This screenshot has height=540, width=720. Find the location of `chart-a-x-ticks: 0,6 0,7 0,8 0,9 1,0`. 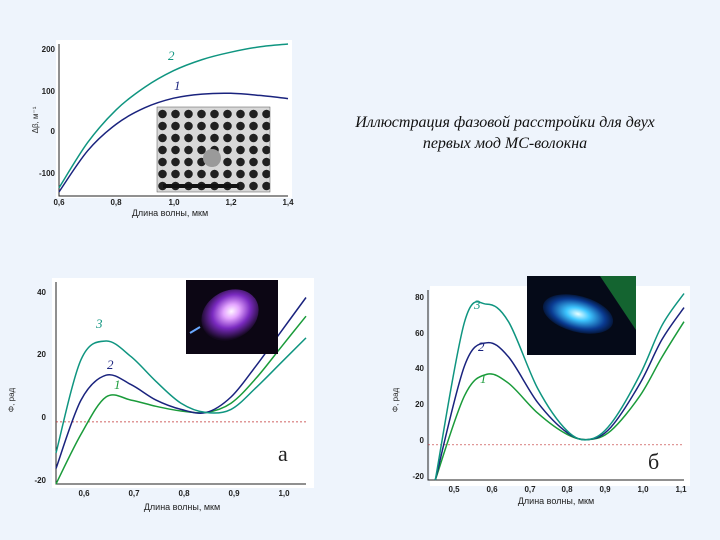

chart-a-x-ticks: 0,6 0,7 0,8 0,9 1,0 is located at coordinates (184, 493).